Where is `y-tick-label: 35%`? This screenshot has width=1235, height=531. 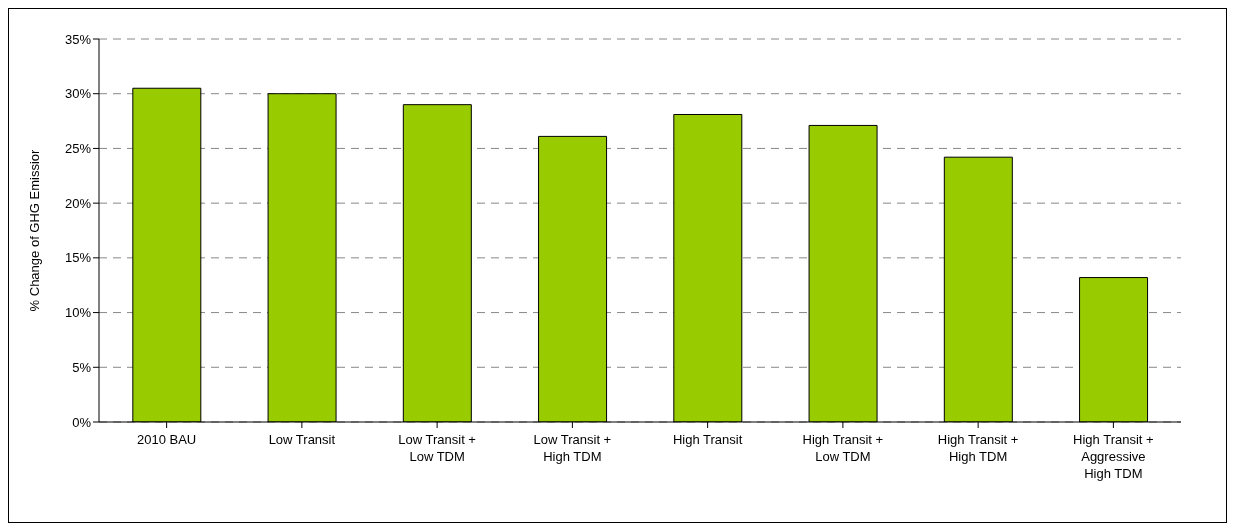 y-tick-label: 35% is located at coordinates (78, 39).